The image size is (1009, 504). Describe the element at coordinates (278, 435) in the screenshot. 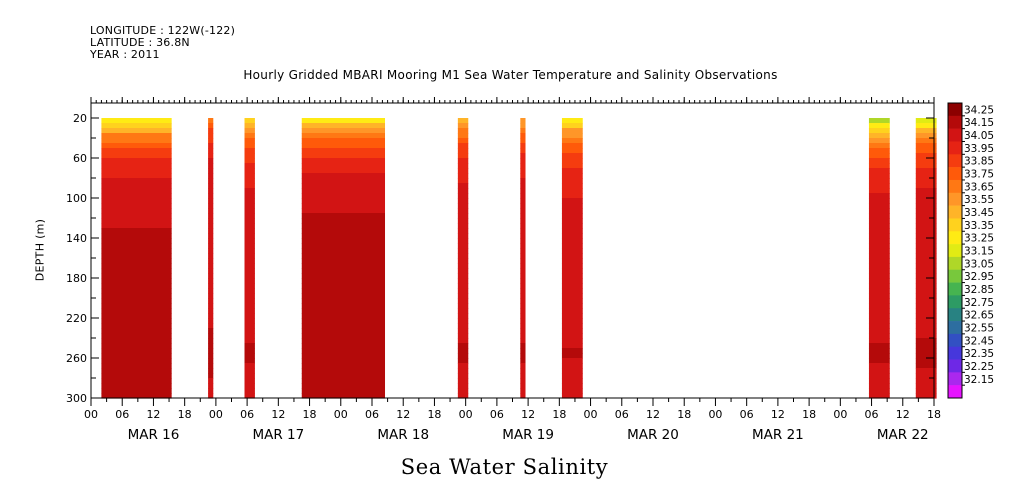

I see `x-day-label: MAR 17` at that location.